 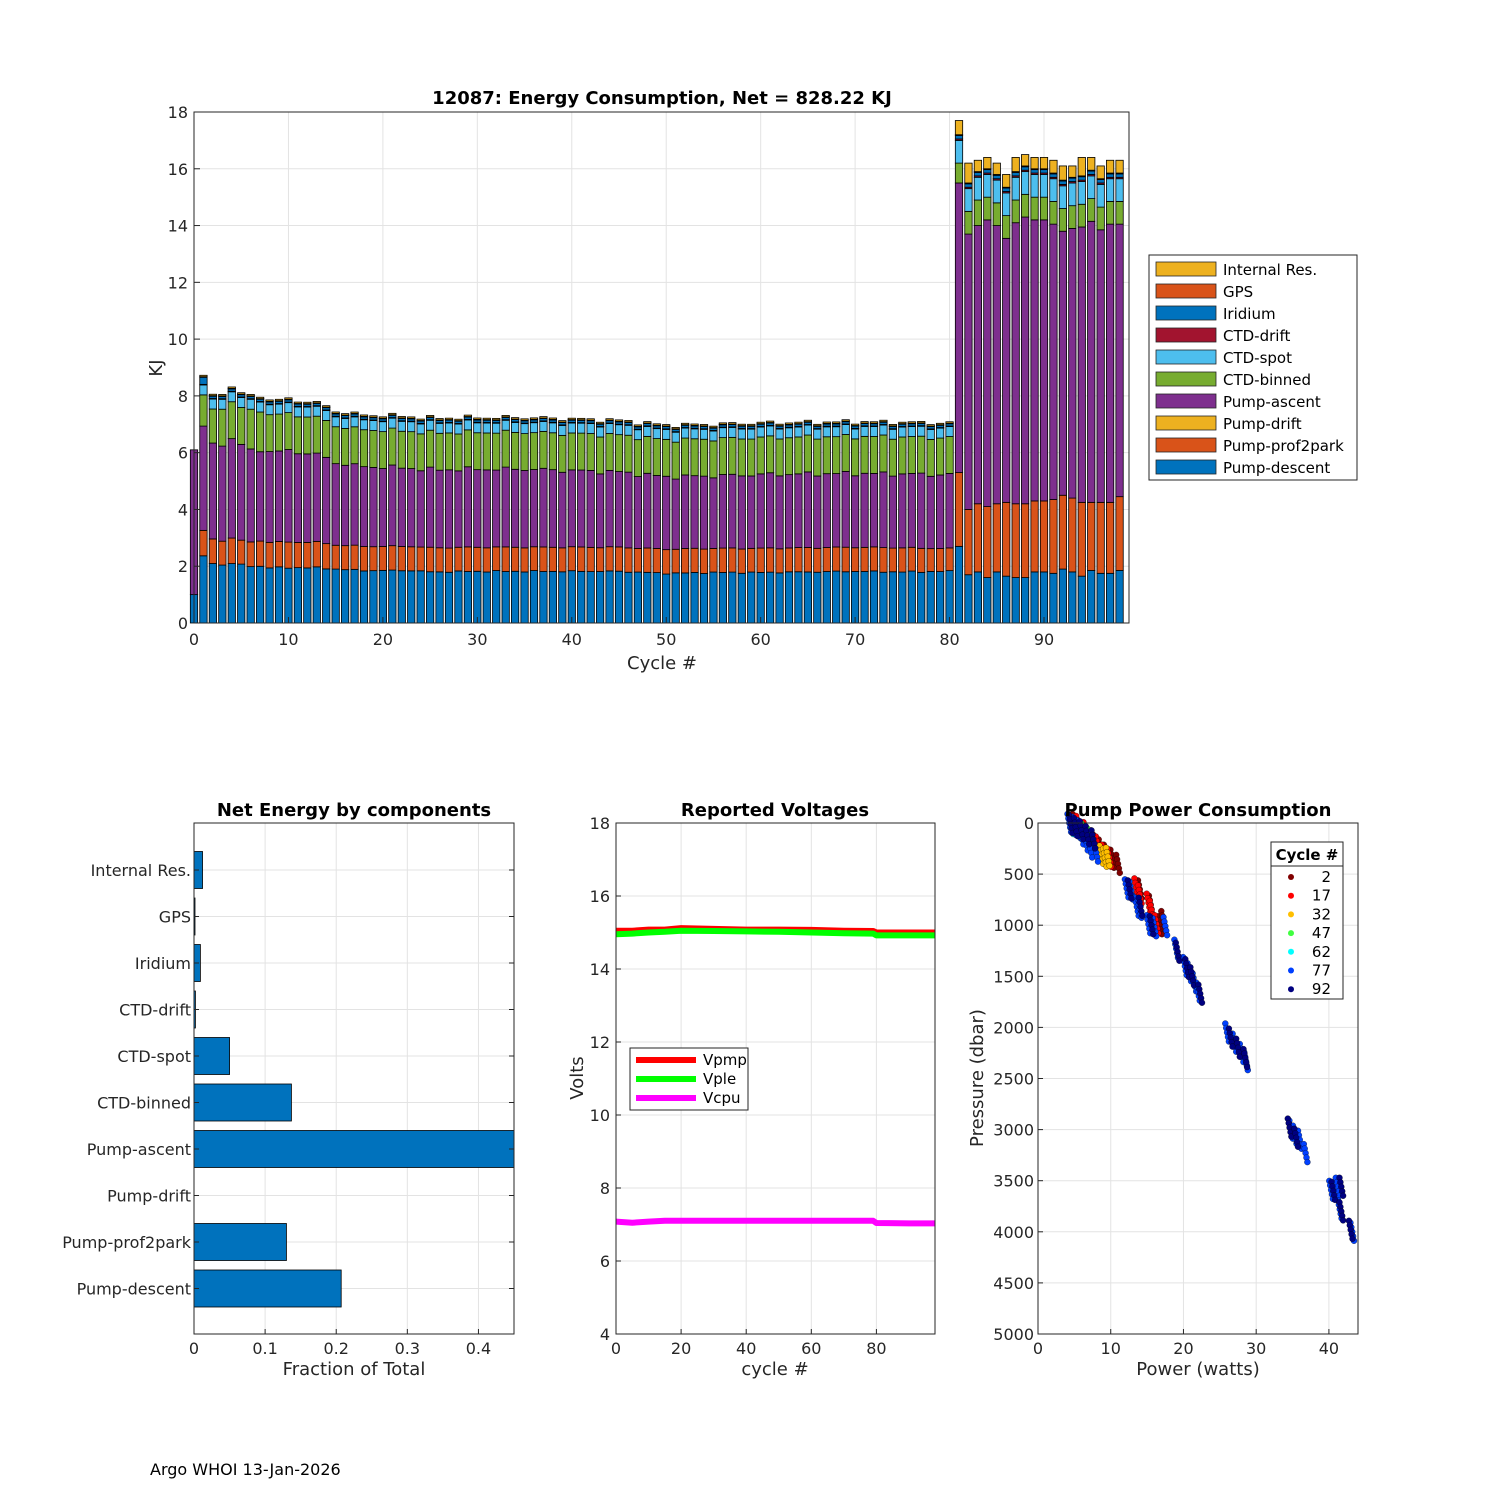 I want to click on energy-x-tick-label: 40, so click(x=572, y=639).